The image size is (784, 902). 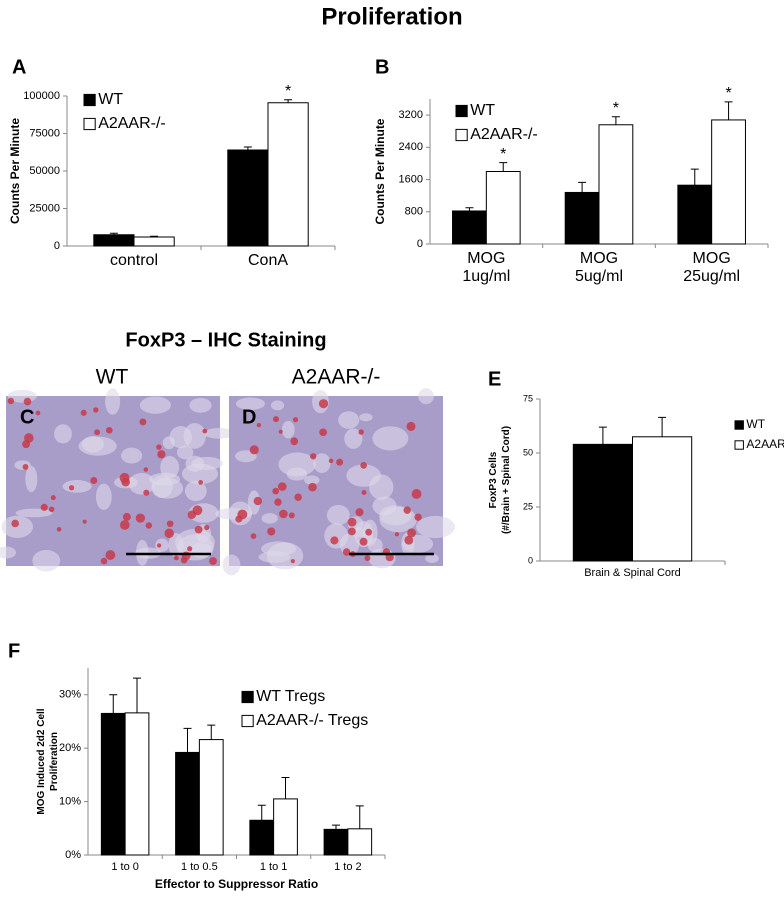 What do you see at coordinates (414, 212) in the screenshot?
I see `y-tick-label: 800` at bounding box center [414, 212].